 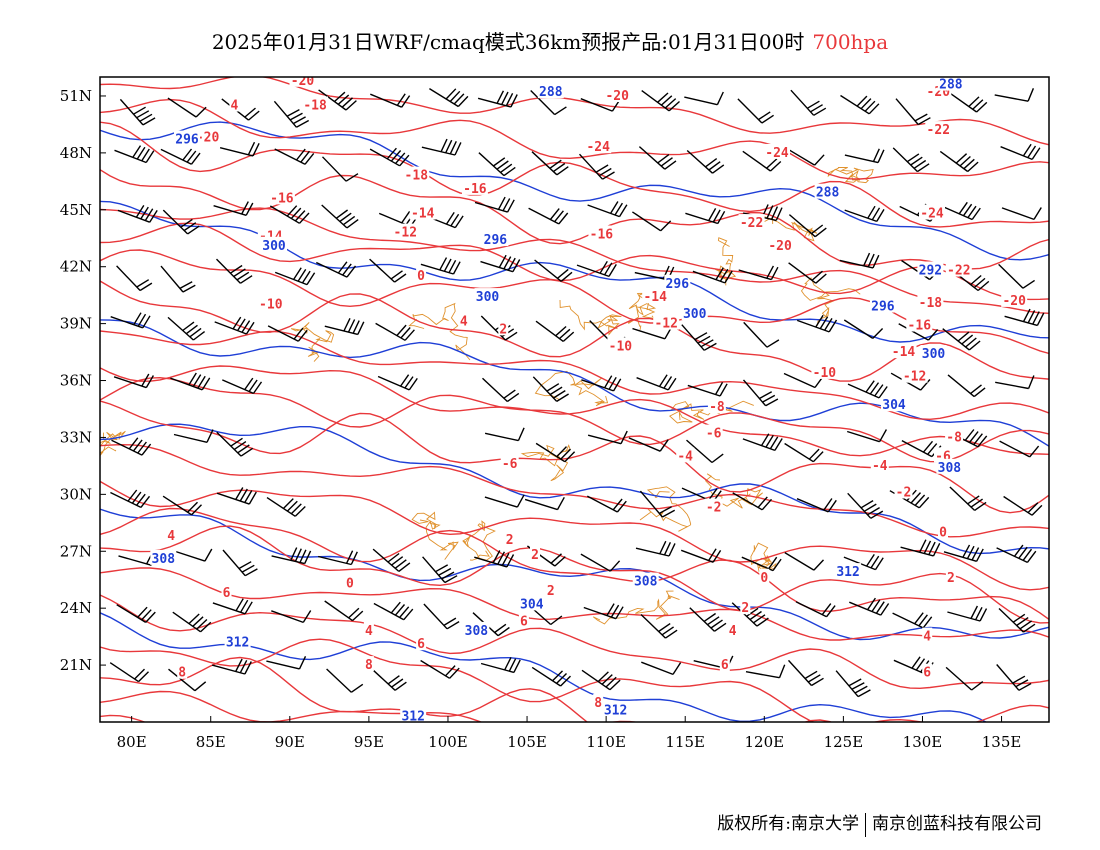 I want to click on temperature-label: -6, so click(x=714, y=434).